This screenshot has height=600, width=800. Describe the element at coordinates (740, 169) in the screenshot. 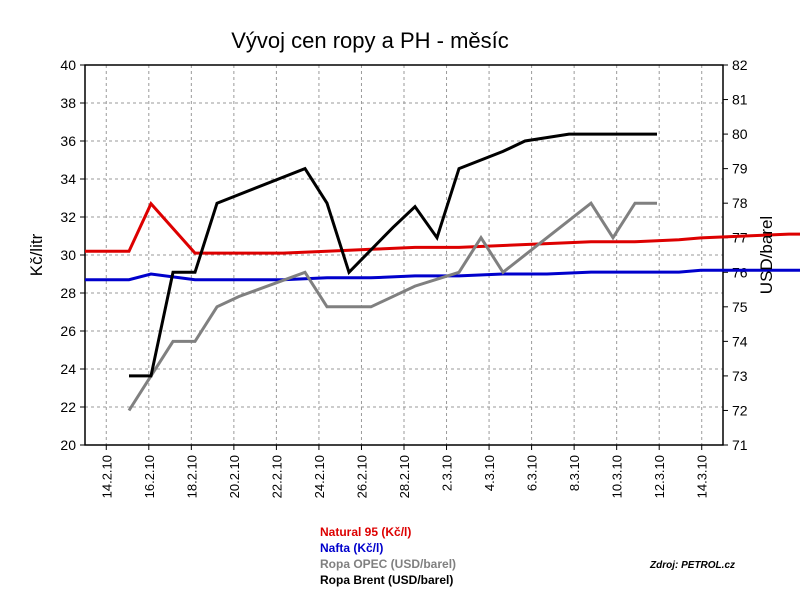

I see `right-tick-label: 79` at that location.